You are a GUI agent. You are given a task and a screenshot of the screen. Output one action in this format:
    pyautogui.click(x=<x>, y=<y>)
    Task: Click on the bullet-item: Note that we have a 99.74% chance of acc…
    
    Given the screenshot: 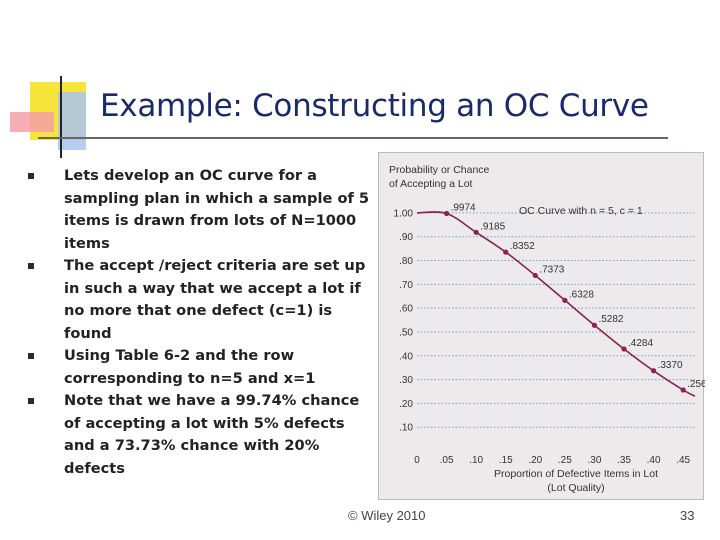 What is the action you would take?
    pyautogui.click(x=203, y=435)
    